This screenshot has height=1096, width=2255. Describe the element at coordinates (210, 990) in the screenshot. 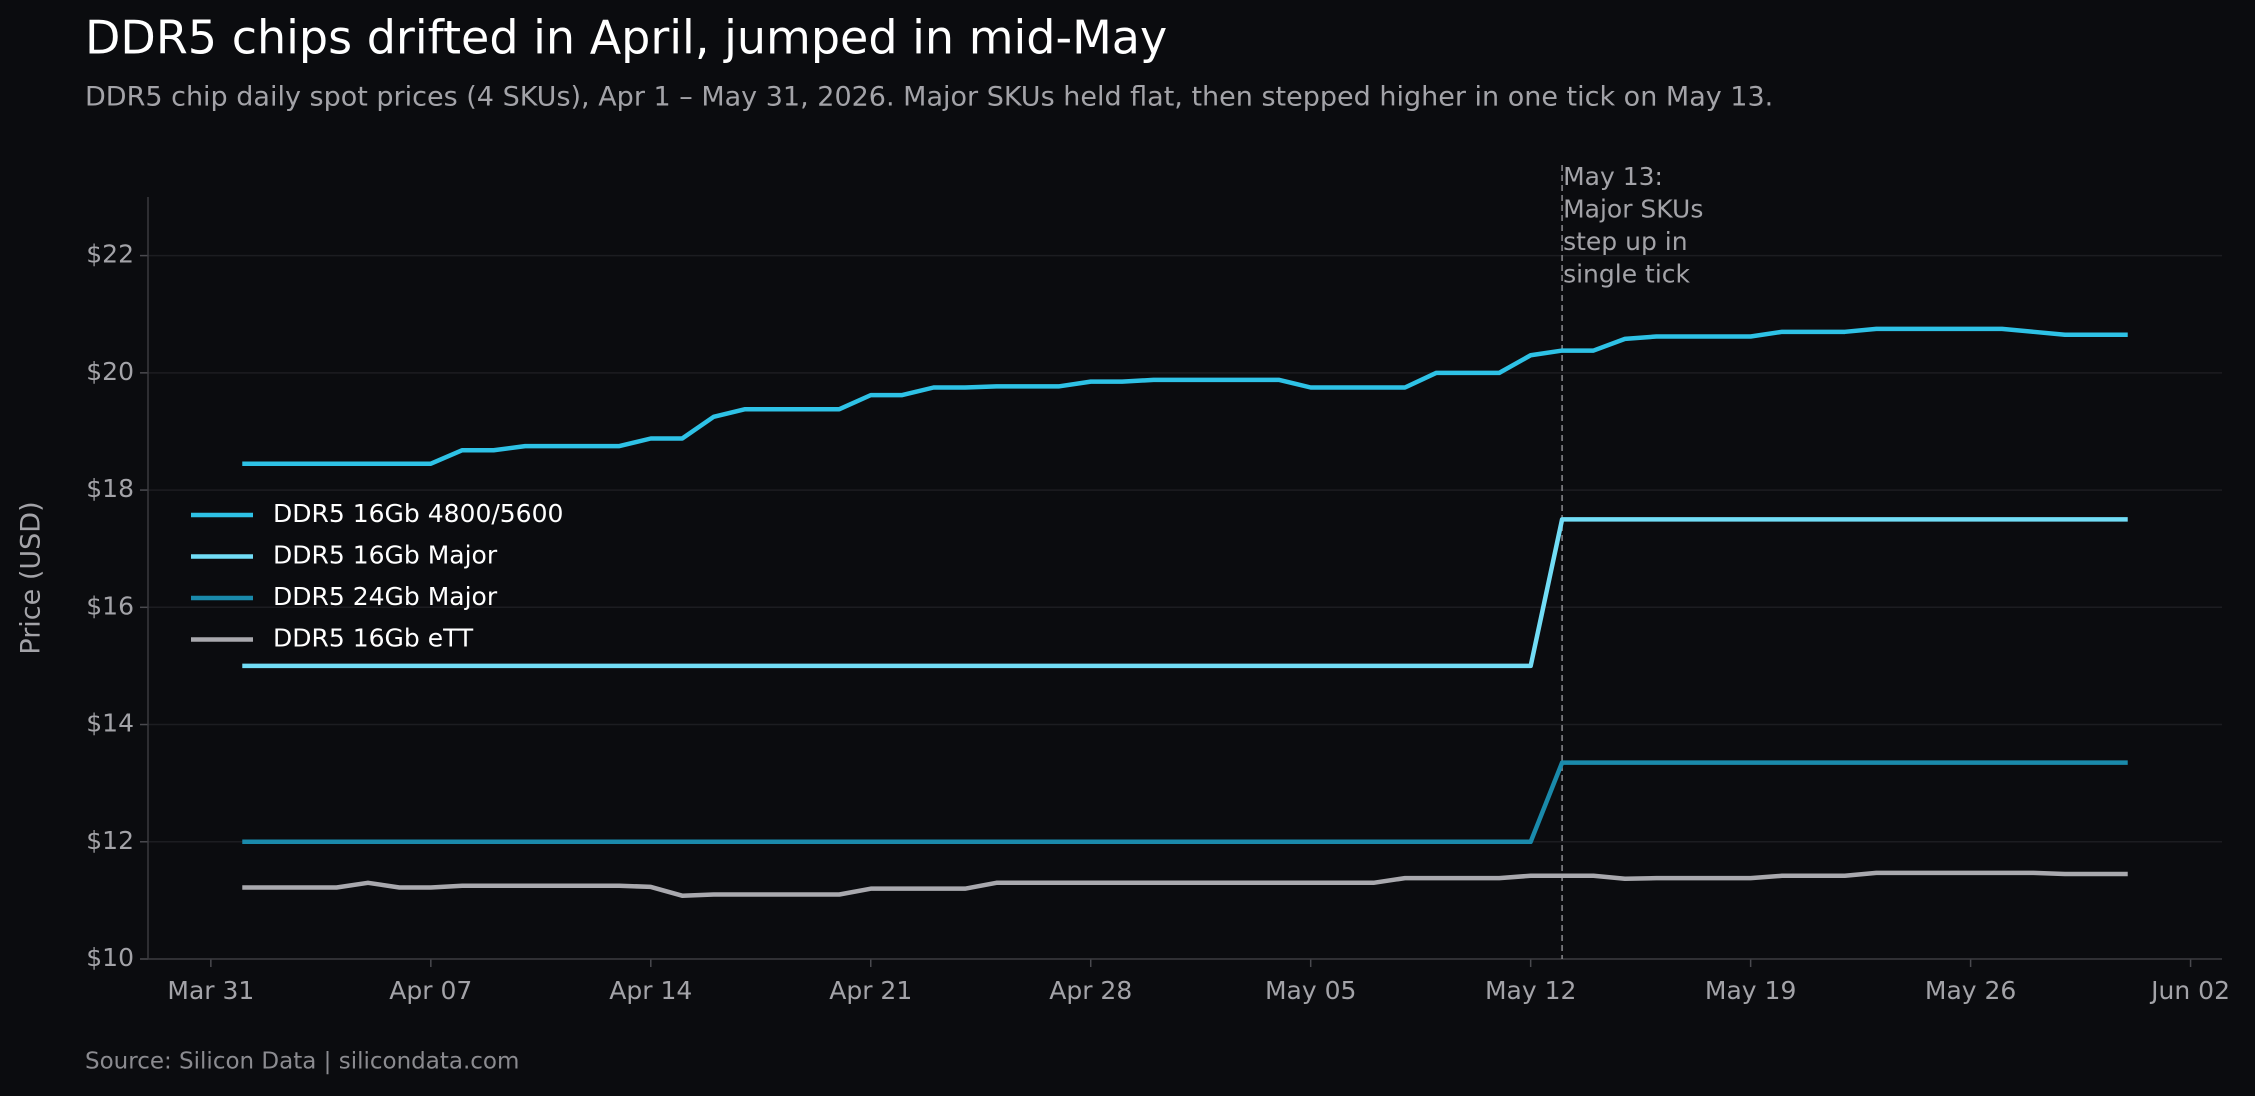

I see `x-tick-label: Mar 31` at that location.